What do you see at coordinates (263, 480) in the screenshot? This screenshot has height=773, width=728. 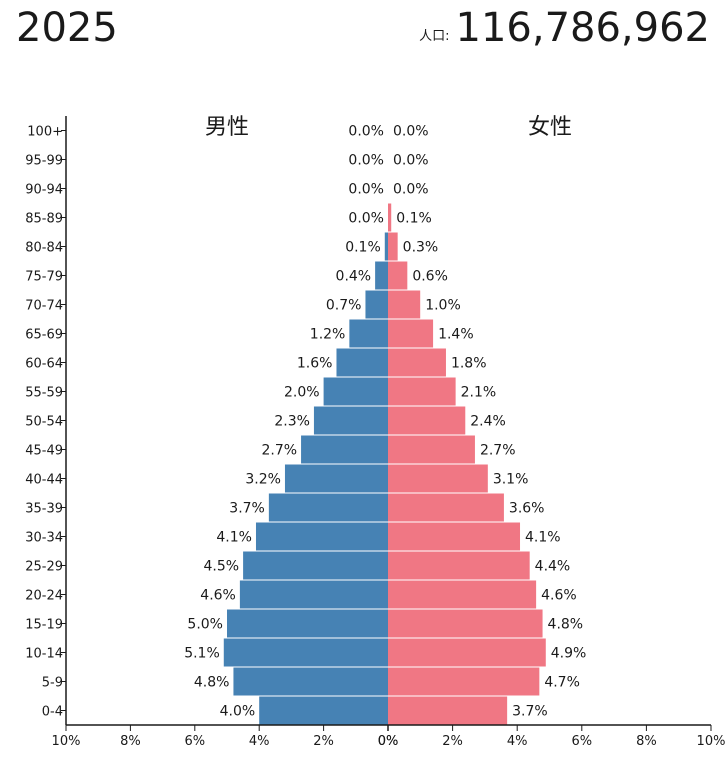 I see `male-value-label: 3.2%` at bounding box center [263, 480].